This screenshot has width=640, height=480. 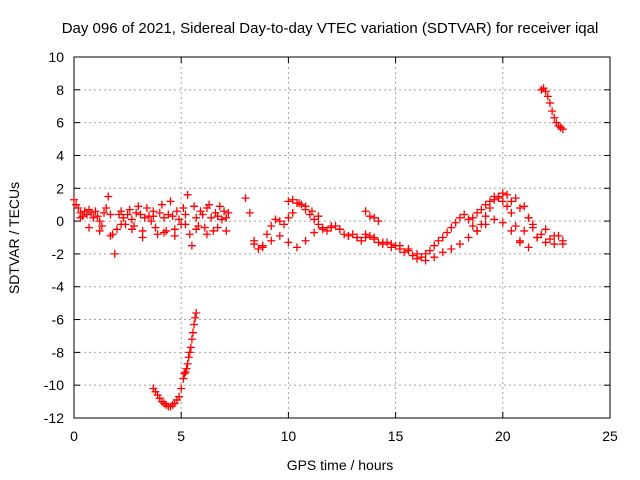 What do you see at coordinates (289, 436) in the screenshot?
I see `x-tick-label: 10` at bounding box center [289, 436].